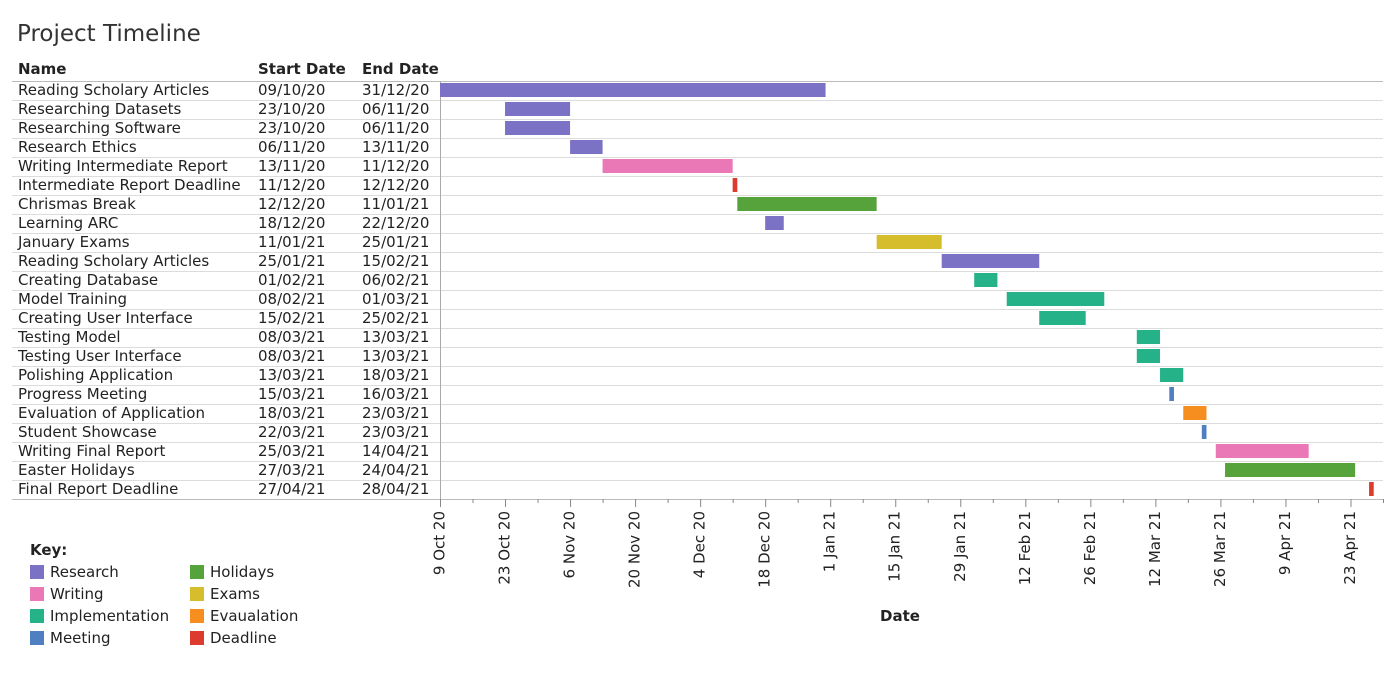 The height and width of the screenshot is (700, 1400). What do you see at coordinates (123, 166) in the screenshot?
I see `task-name: Writing Intermediate Report` at bounding box center [123, 166].